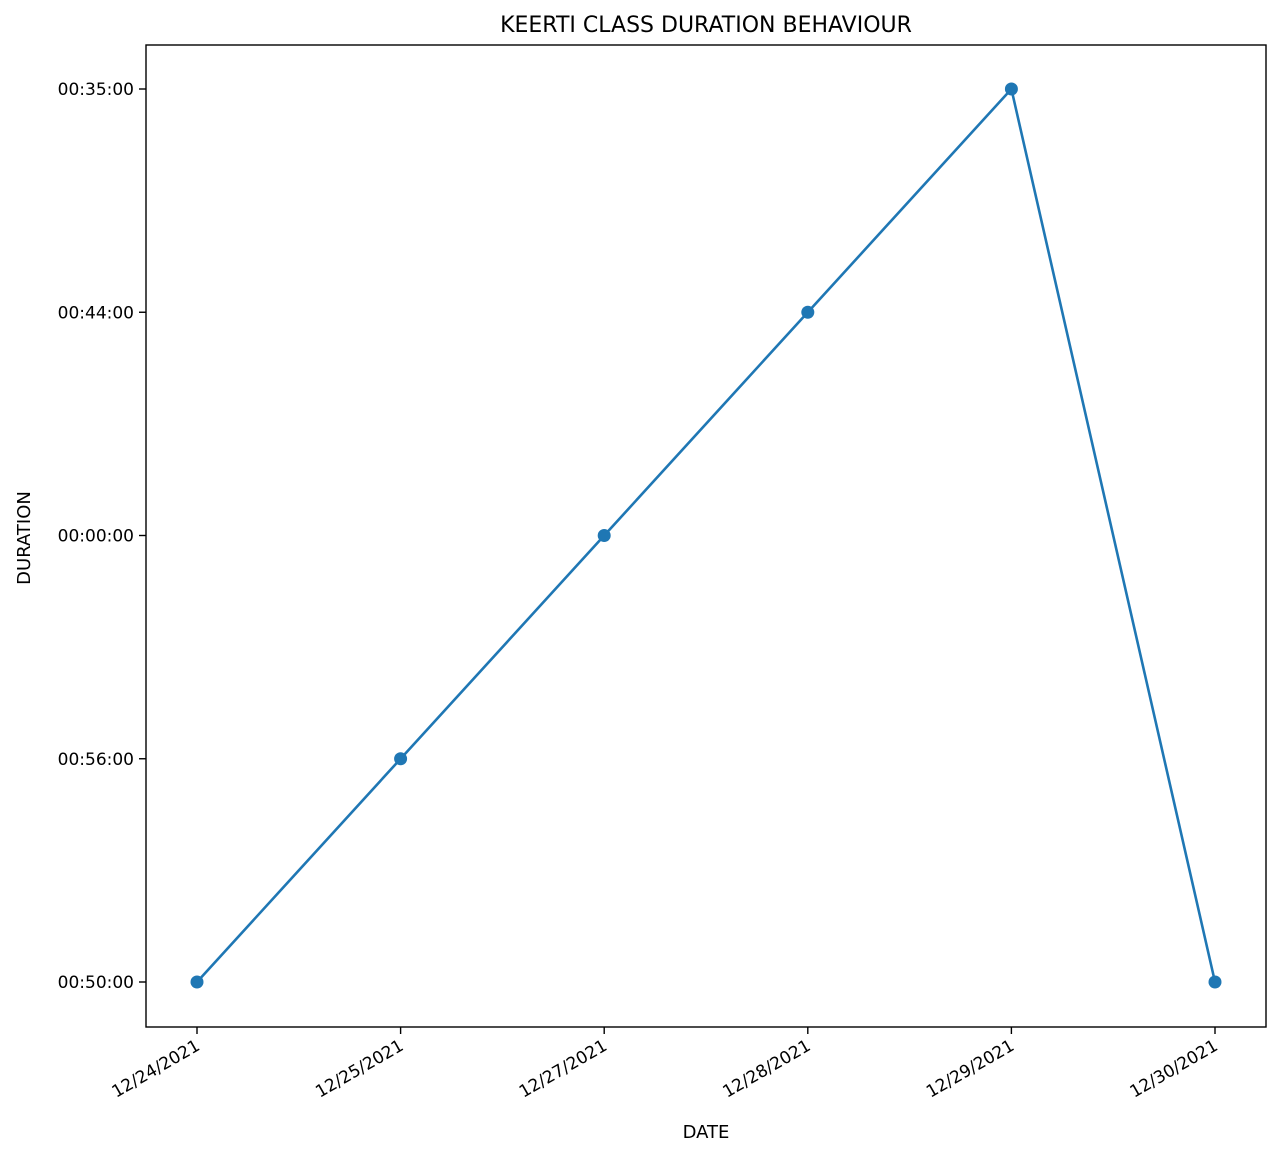 The image size is (1280, 1157). What do you see at coordinates (970, 1069) in the screenshot?
I see `x-tick-label: 12/29/2021` at bounding box center [970, 1069].